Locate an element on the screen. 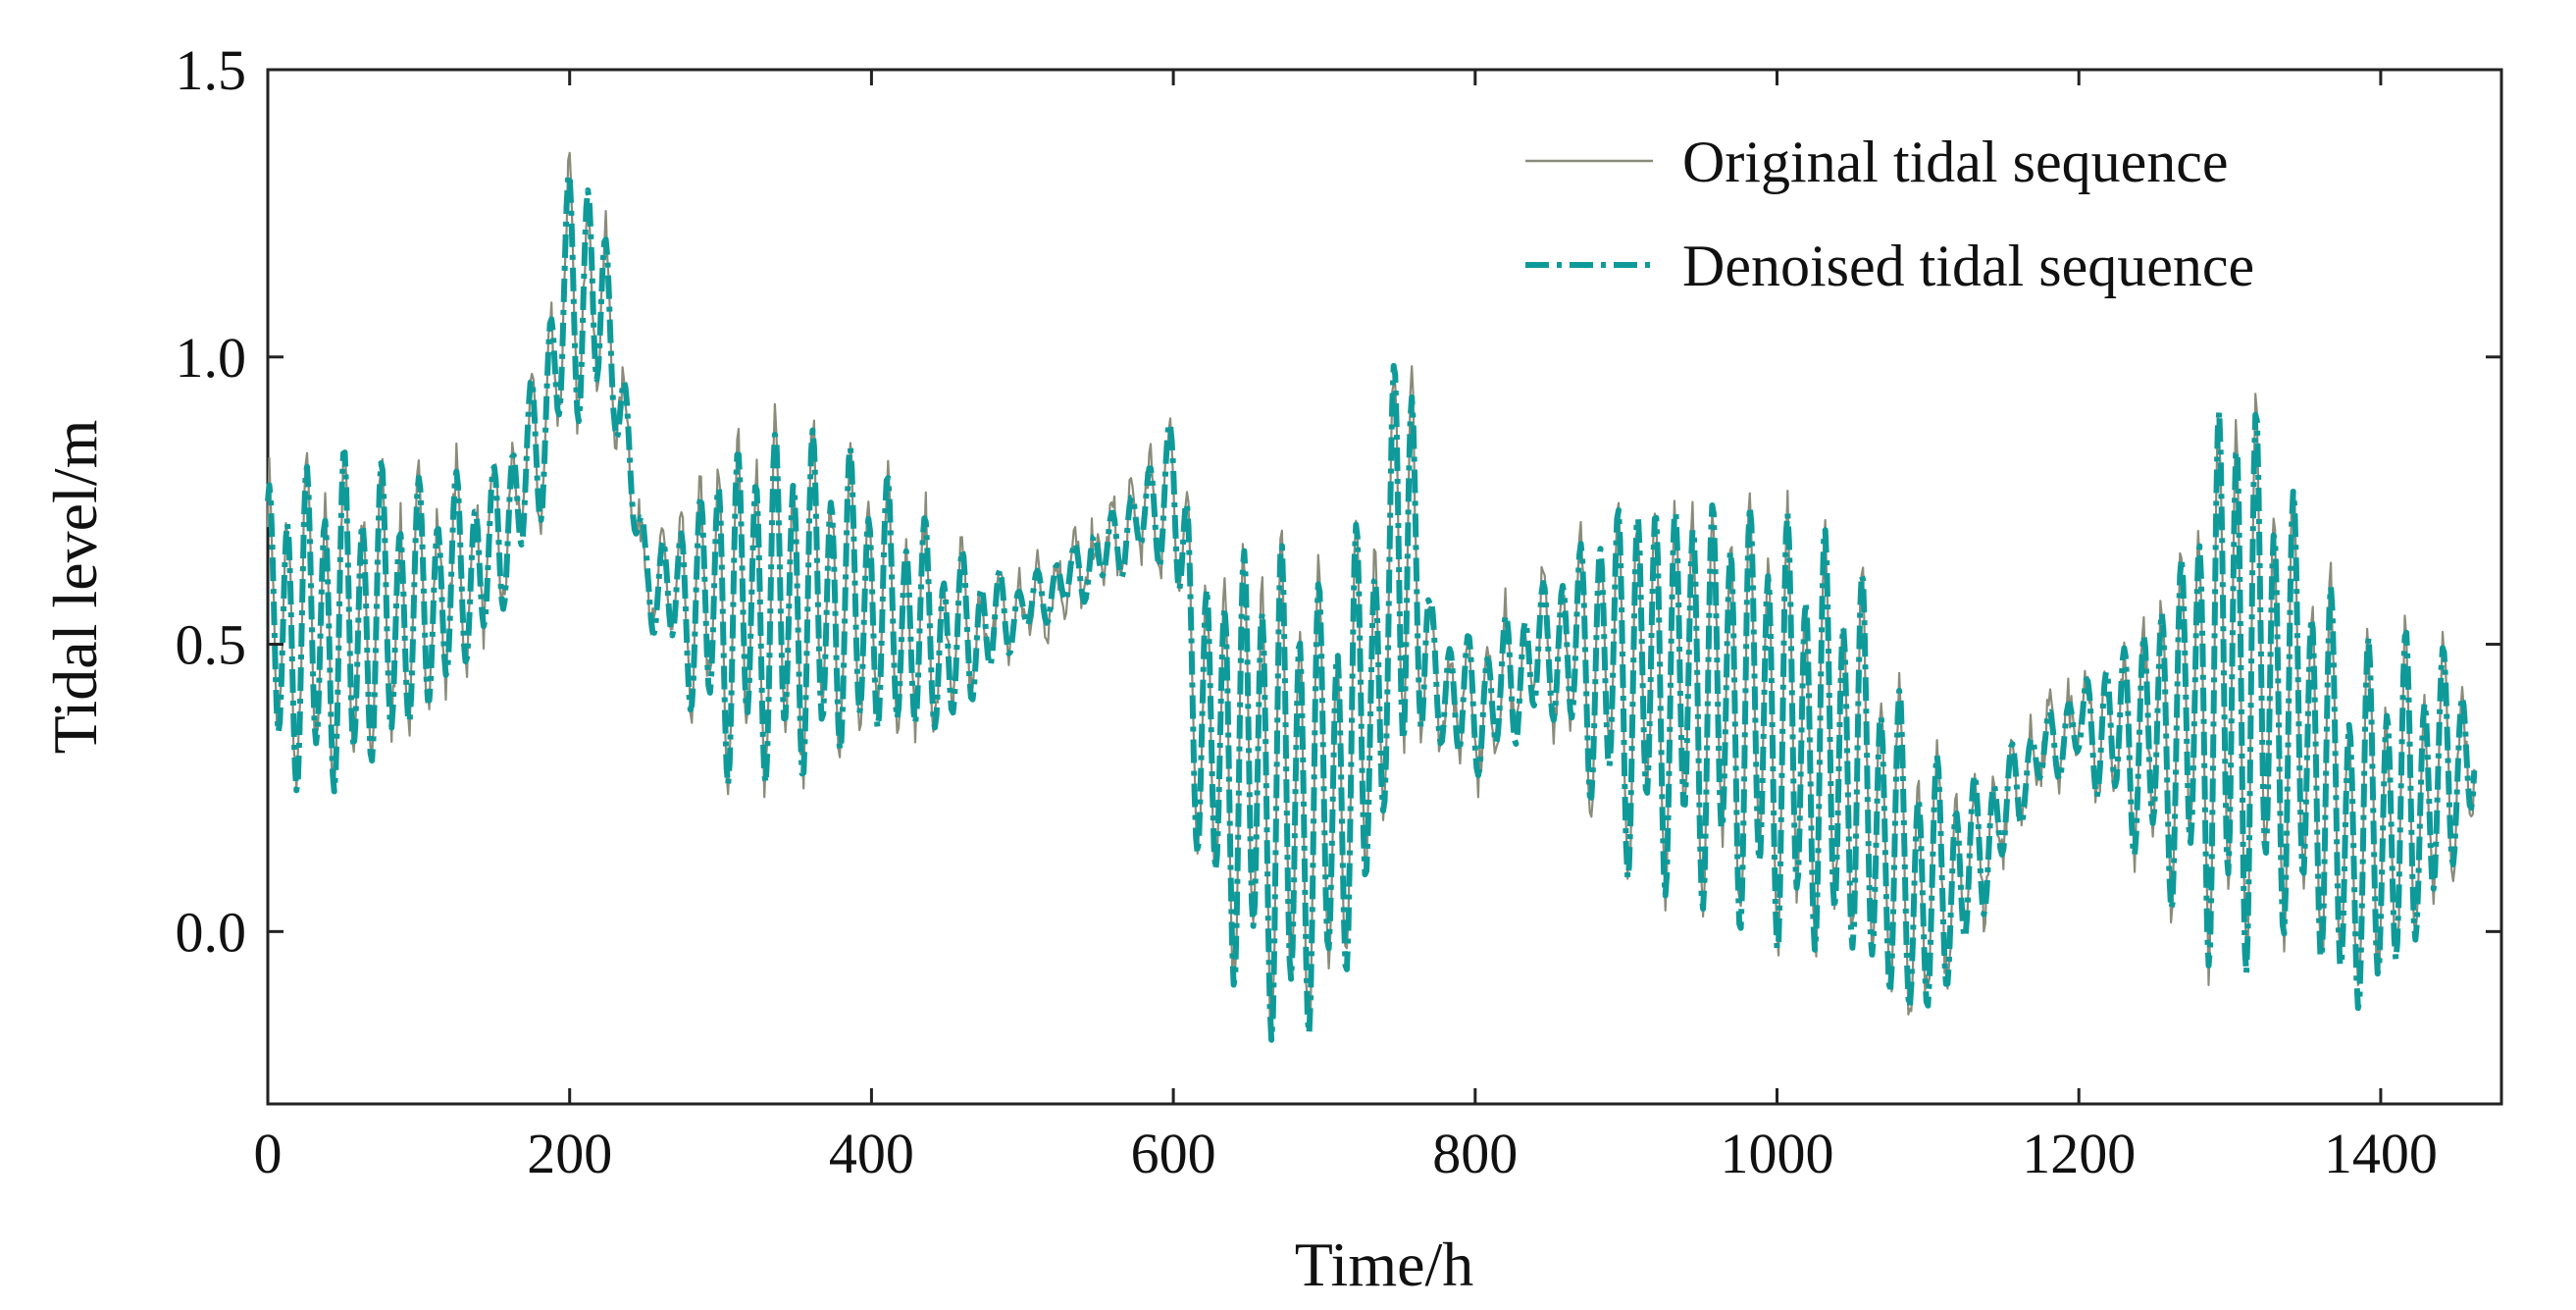 Image resolution: width=2576 pixels, height=1310 pixels. x-tick-label: 200 is located at coordinates (569, 1153).